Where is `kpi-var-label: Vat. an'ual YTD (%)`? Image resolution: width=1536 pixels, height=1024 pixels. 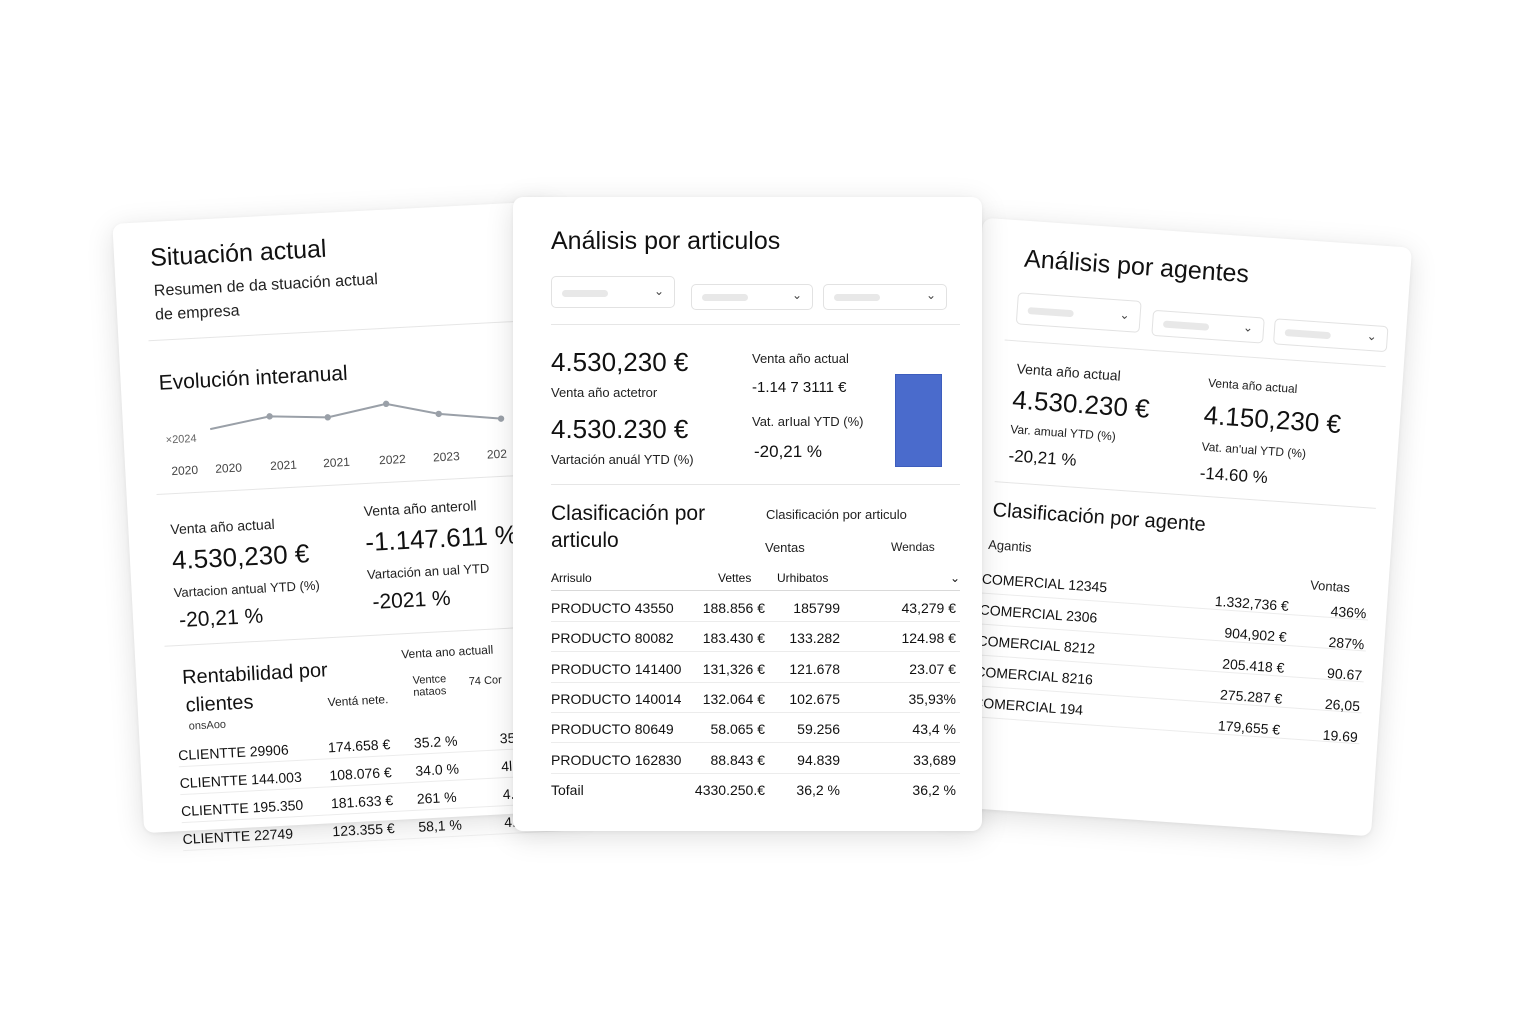 kpi-var-label: Vat. an'ual YTD (%) is located at coordinates (1254, 450).